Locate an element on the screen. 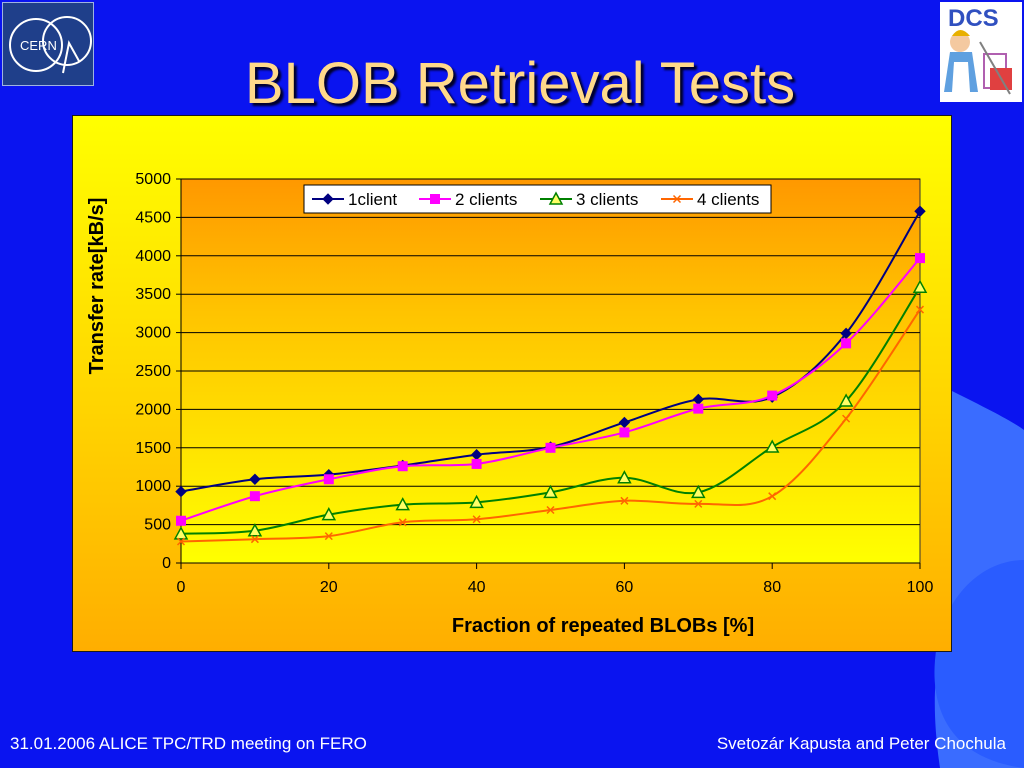 The height and width of the screenshot is (768, 1024). y-tick-label: 3500 is located at coordinates (153, 294).